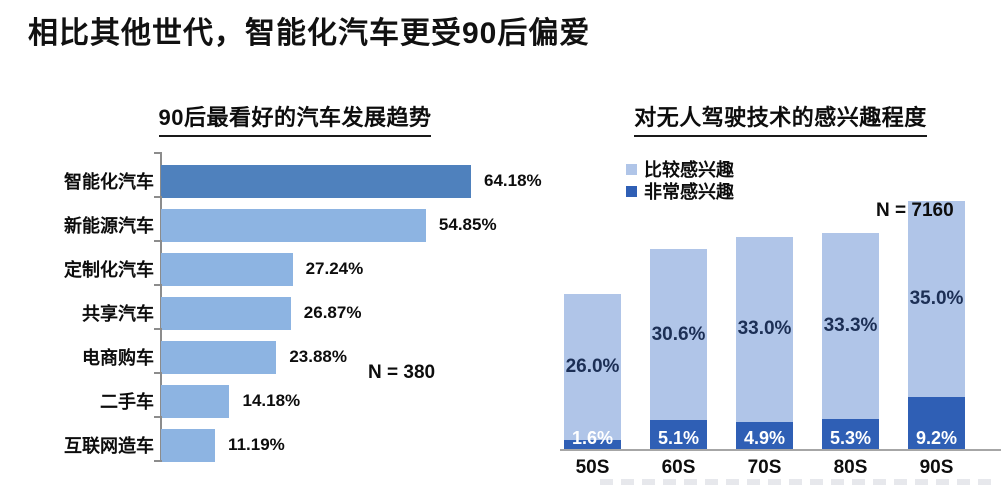  What do you see at coordinates (936, 437) in the screenshot?
I see `value-label: 9.2%` at bounding box center [936, 437].